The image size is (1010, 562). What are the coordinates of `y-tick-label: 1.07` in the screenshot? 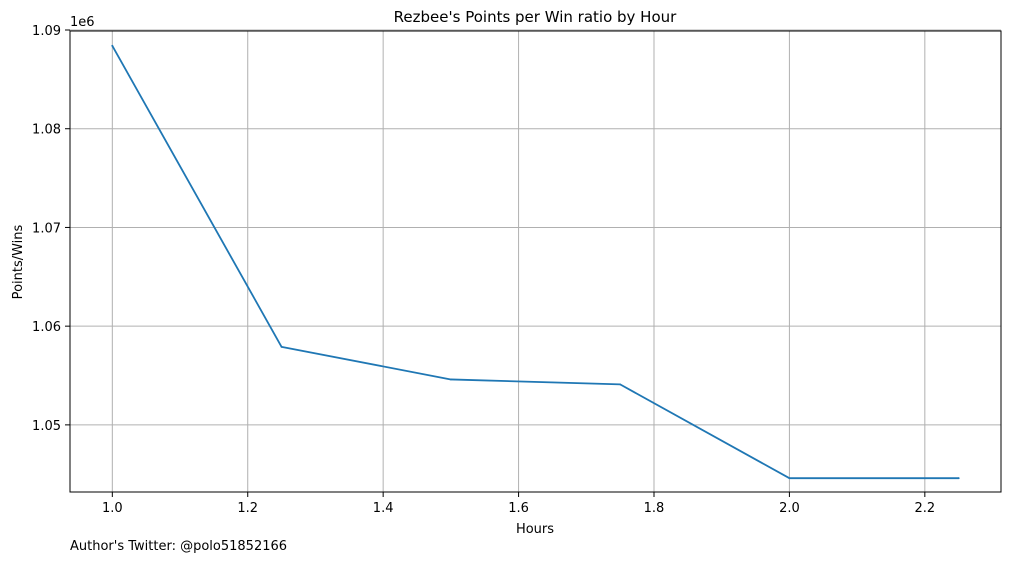 It's located at (46, 228).